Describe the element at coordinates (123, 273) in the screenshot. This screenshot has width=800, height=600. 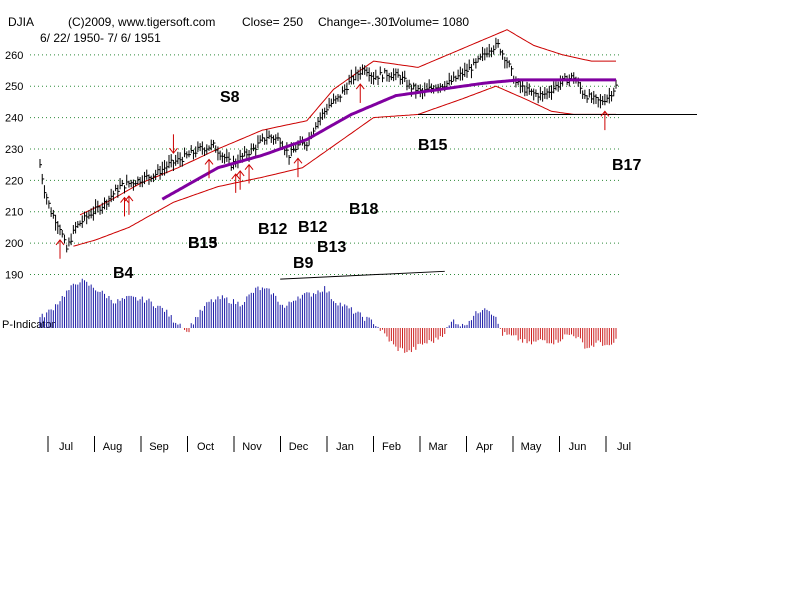
I see `signal-label: B4` at that location.